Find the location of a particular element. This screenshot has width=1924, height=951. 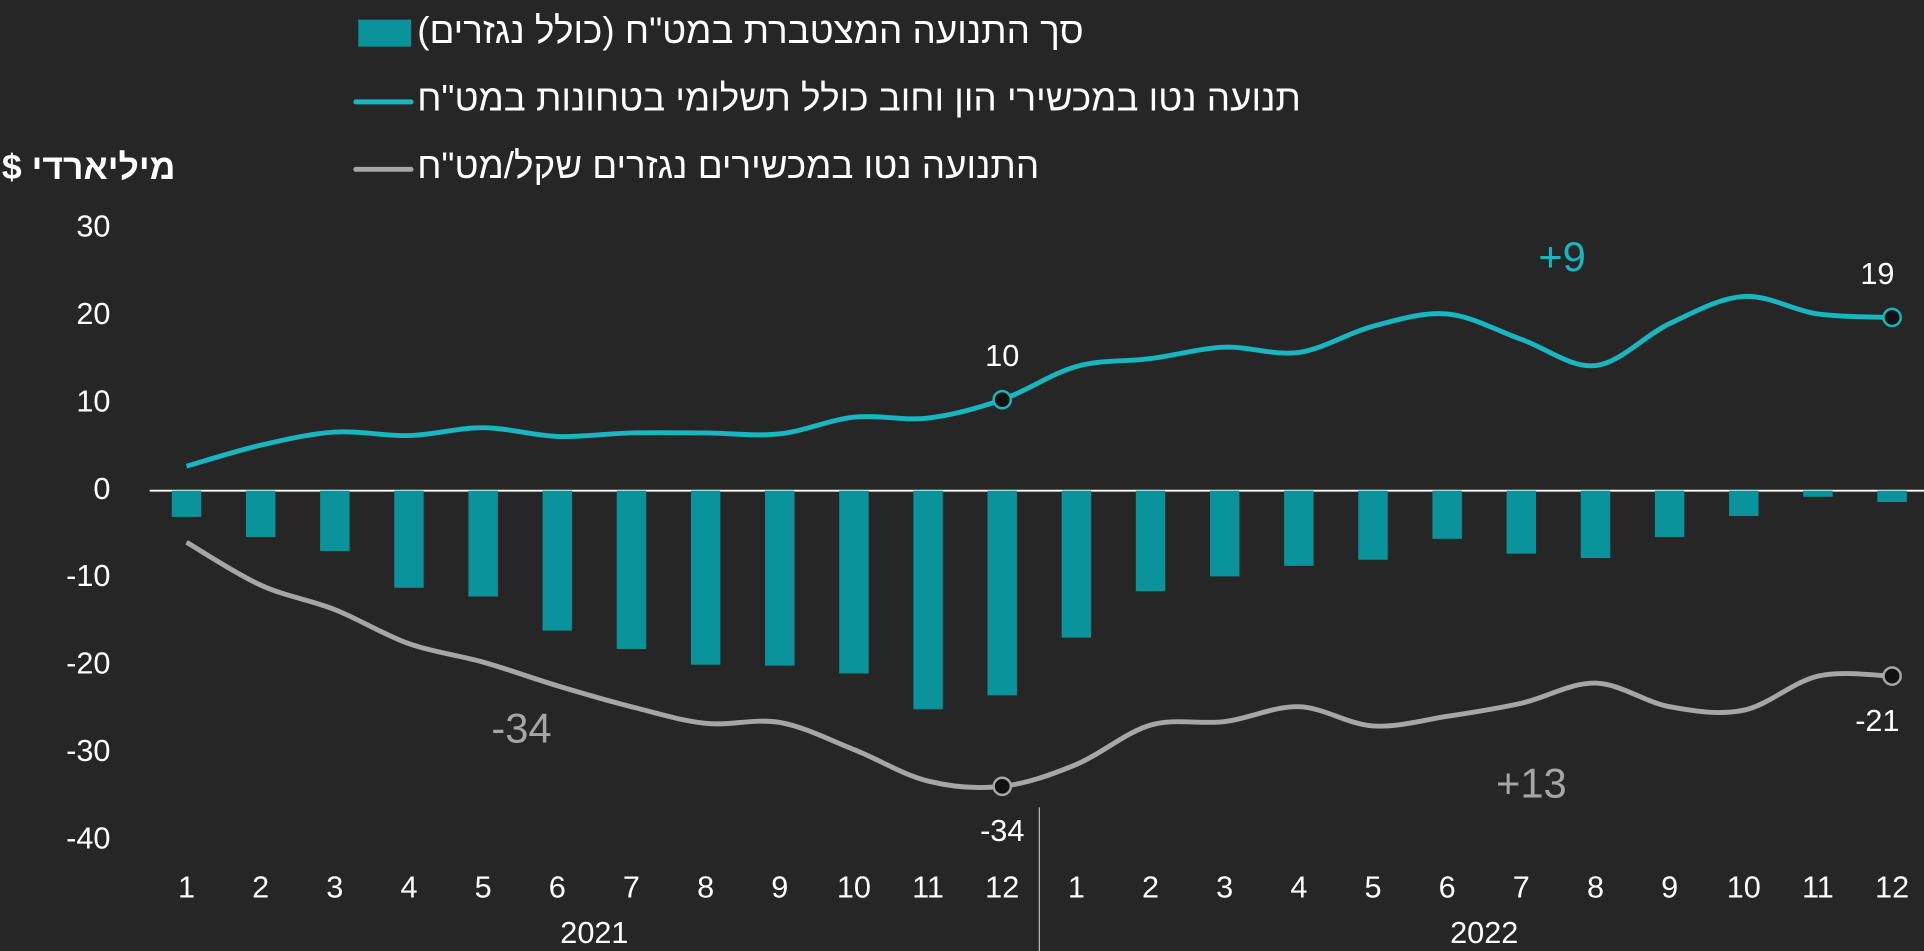

annotation: -34 is located at coordinates (521, 727).